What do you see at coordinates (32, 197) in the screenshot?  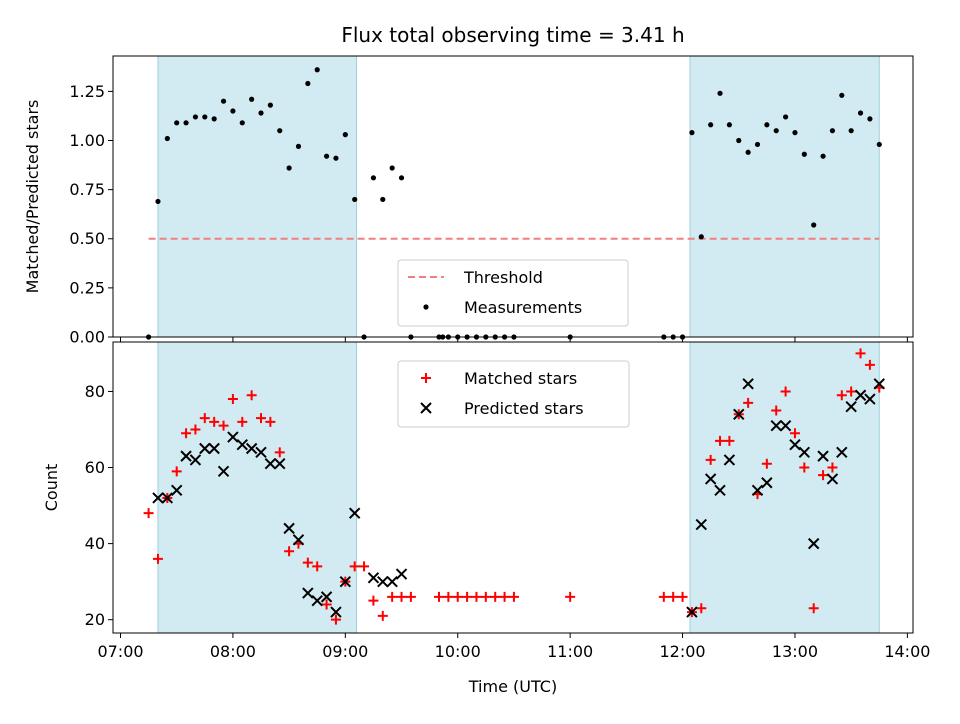 I see `y-axis-label: Matched/Predicted stars` at bounding box center [32, 197].